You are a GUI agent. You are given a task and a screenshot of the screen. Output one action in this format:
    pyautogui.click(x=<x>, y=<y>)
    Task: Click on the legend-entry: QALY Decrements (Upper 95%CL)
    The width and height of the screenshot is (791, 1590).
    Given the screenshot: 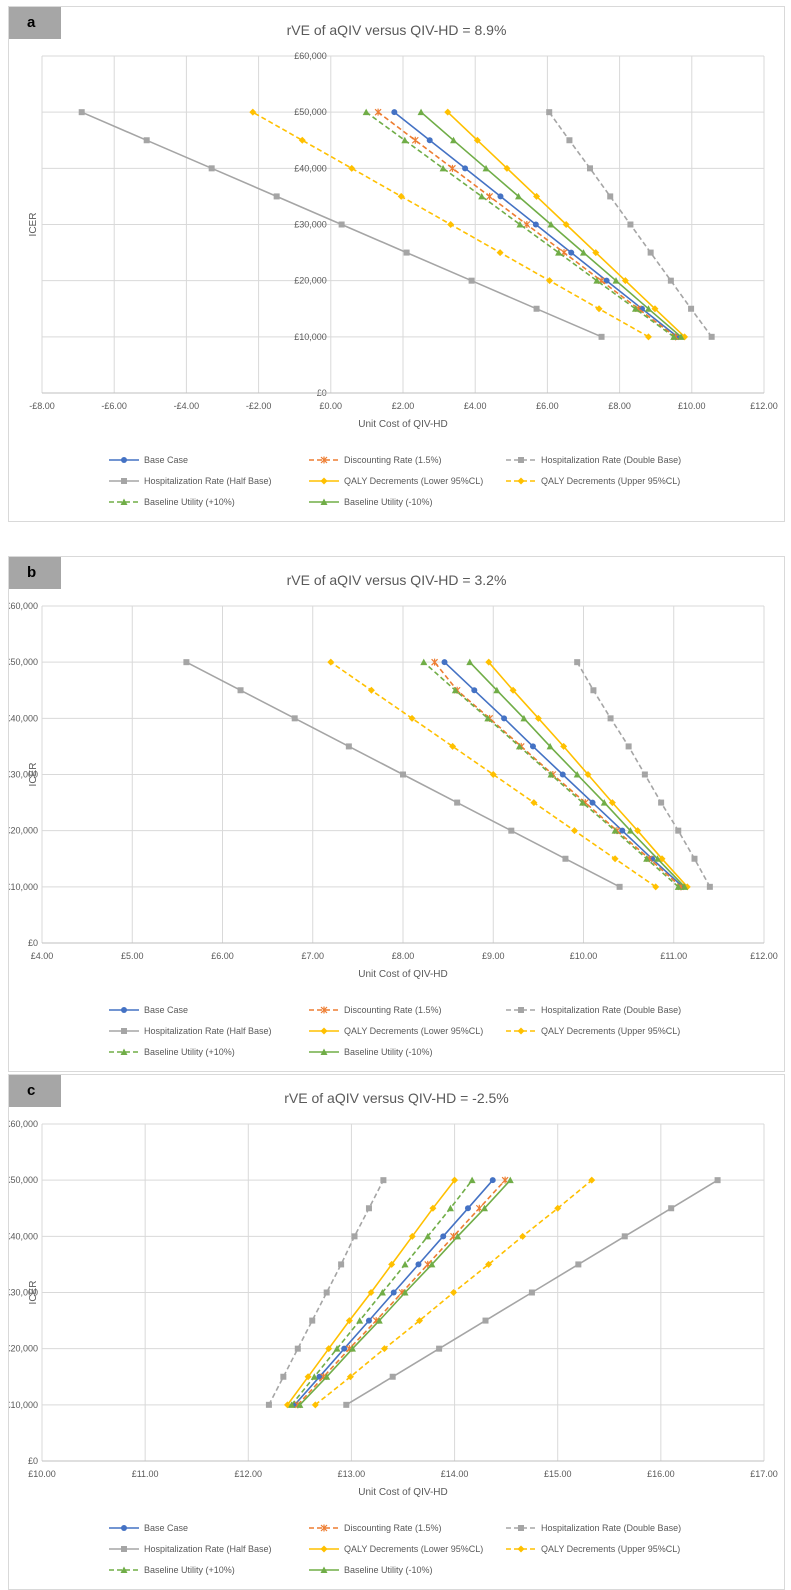 What is the action you would take?
    pyautogui.click(x=593, y=1549)
    